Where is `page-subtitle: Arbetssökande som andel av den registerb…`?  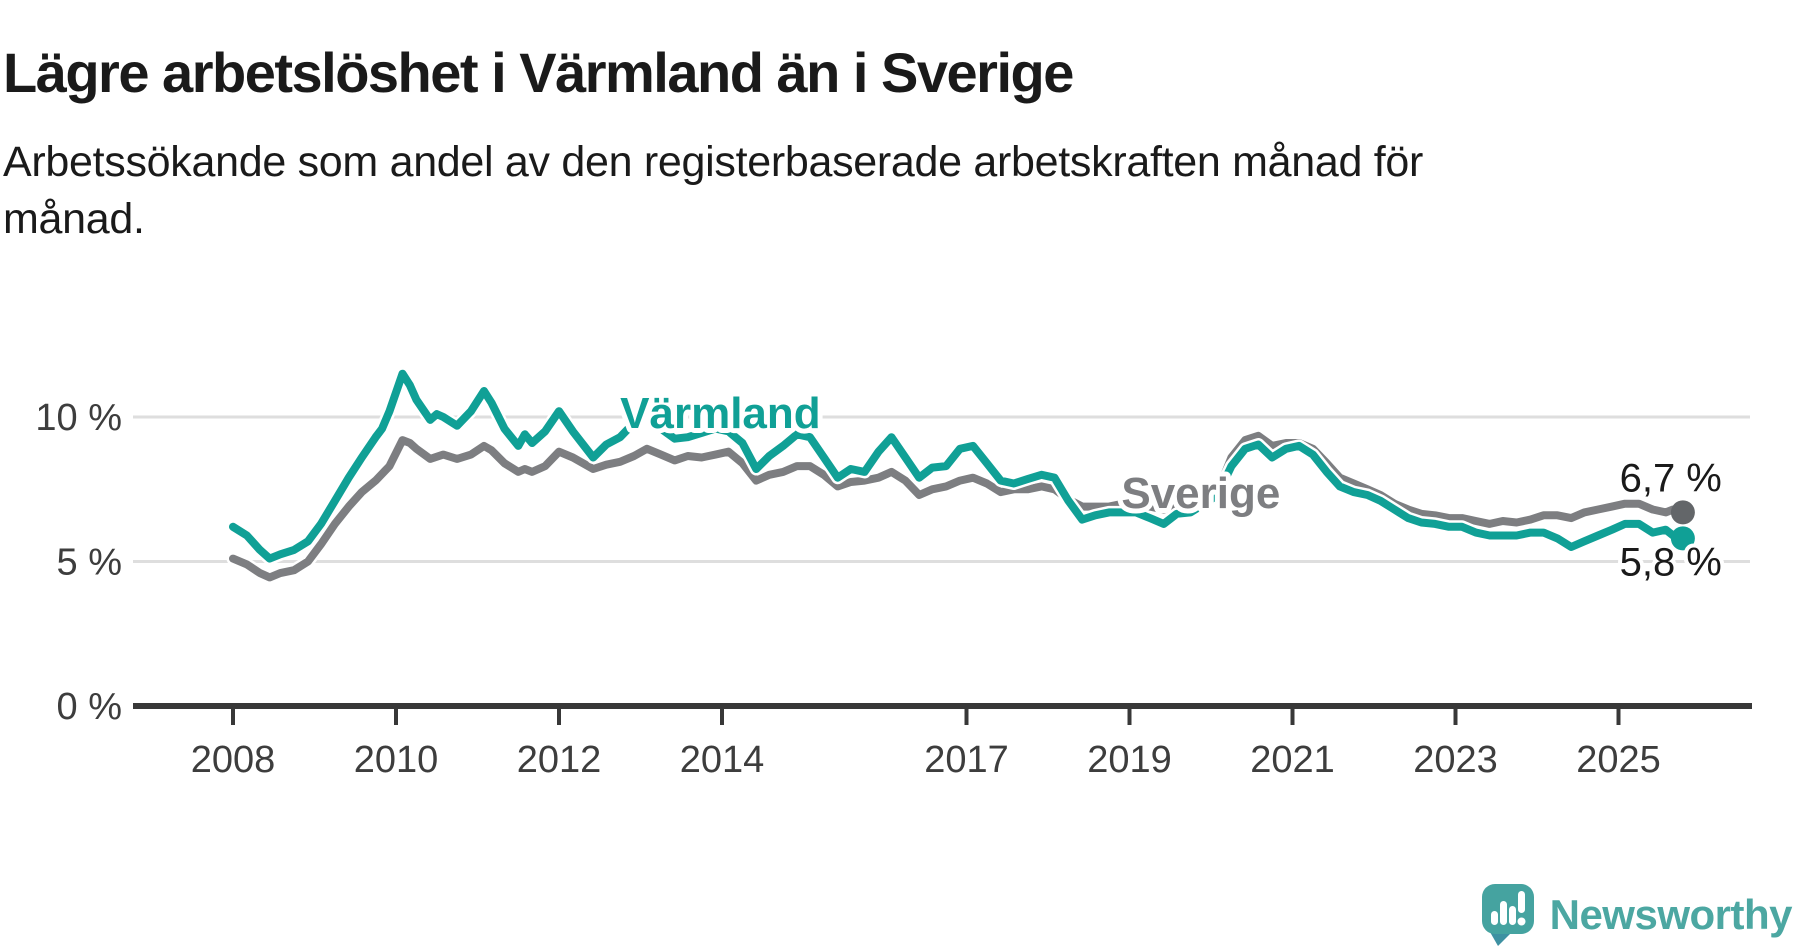
page-subtitle: Arbetssökande som andel av den registerb… is located at coordinates (803, 191).